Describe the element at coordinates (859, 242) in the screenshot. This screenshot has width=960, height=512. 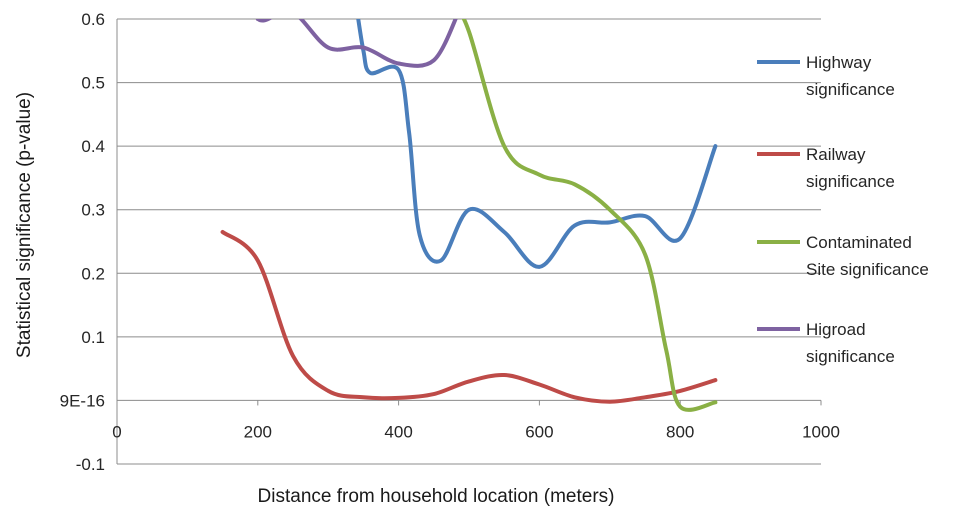
I see `legend-label: Contaminated` at that location.